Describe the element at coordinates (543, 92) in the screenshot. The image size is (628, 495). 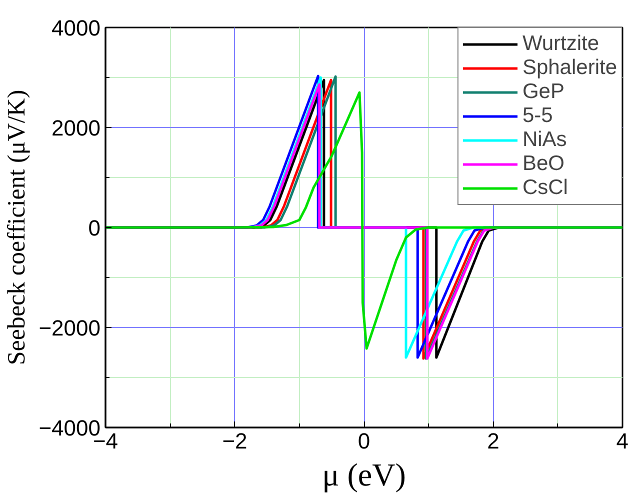
I see `legend-label: GeP` at that location.